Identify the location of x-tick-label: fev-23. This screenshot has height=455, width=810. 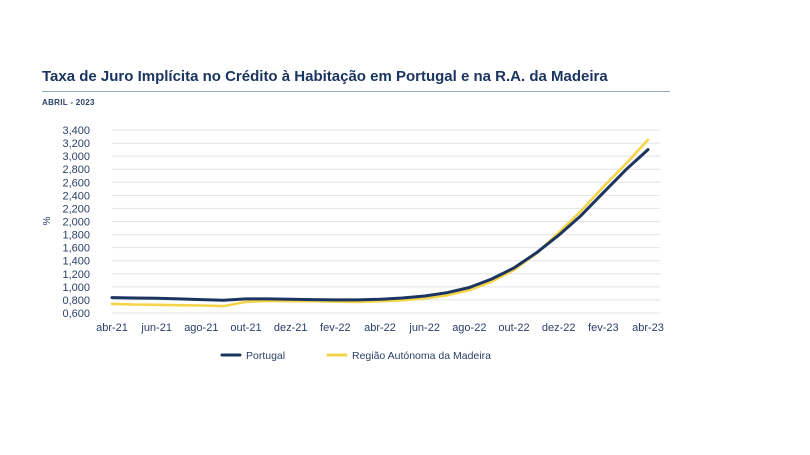
(603, 328).